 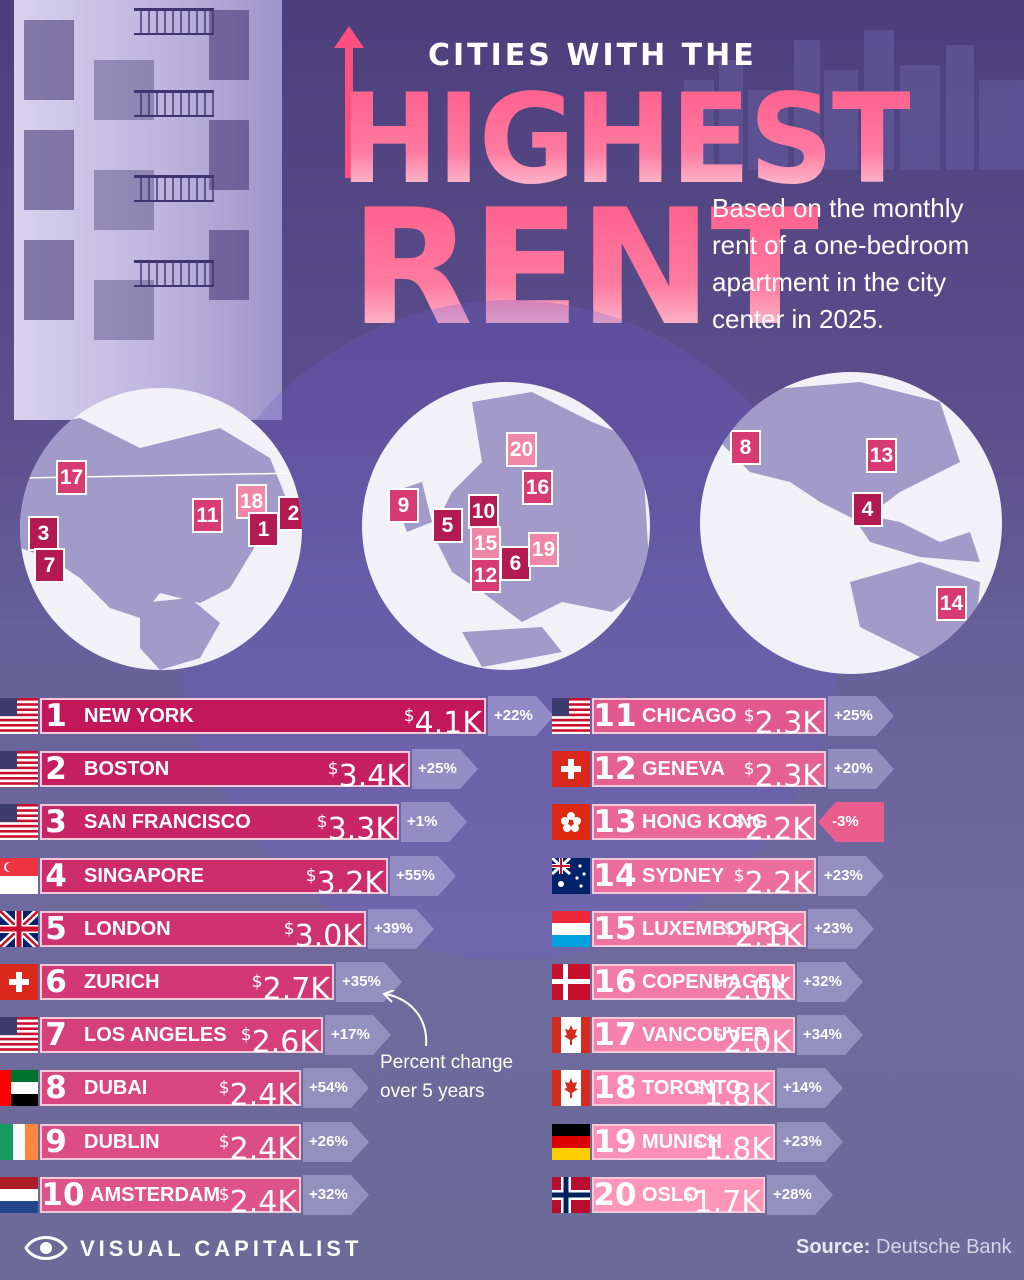 I want to click on value-label: $2.6K, so click(x=279, y=1043).